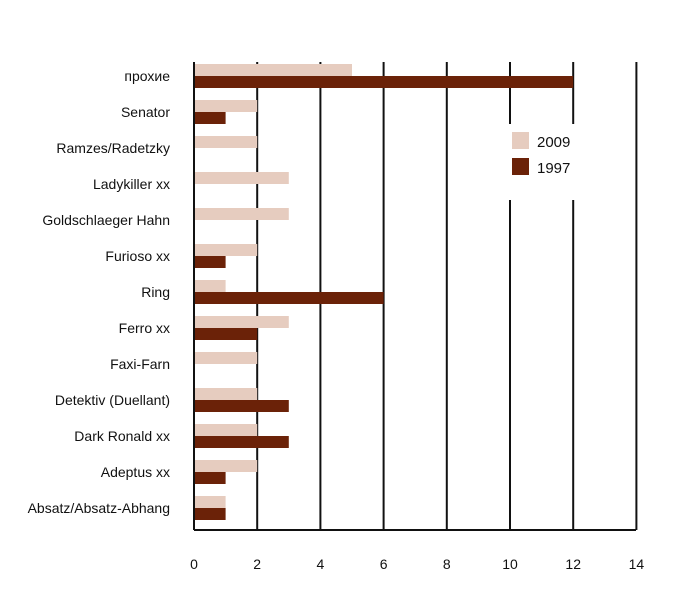  What do you see at coordinates (135, 472) in the screenshot?
I see `category-label: Adeptus xx` at bounding box center [135, 472].